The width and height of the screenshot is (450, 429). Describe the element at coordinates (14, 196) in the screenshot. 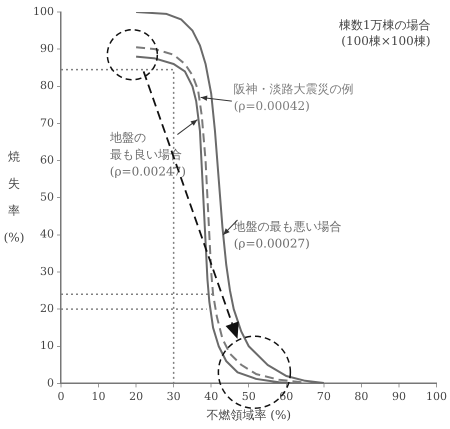

I see `y-axis-title: 焼失率(%)` at that location.